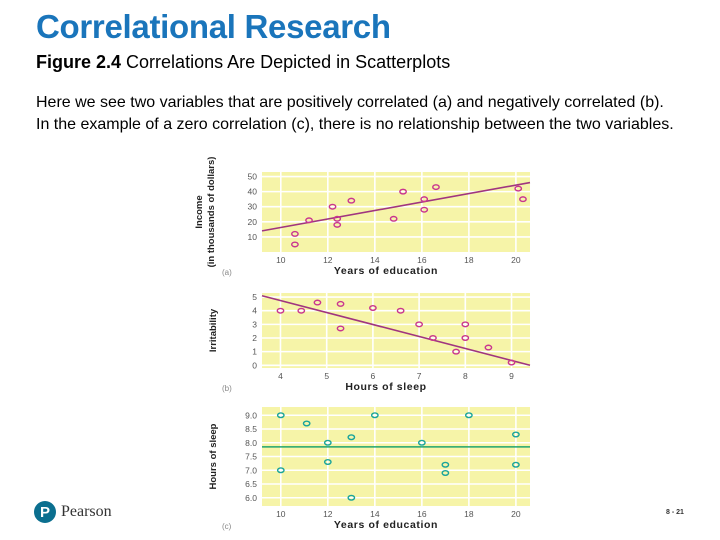 The width and height of the screenshot is (720, 540). What do you see at coordinates (45, 512) in the screenshot?
I see `pearson-p-icon: P` at bounding box center [45, 512].